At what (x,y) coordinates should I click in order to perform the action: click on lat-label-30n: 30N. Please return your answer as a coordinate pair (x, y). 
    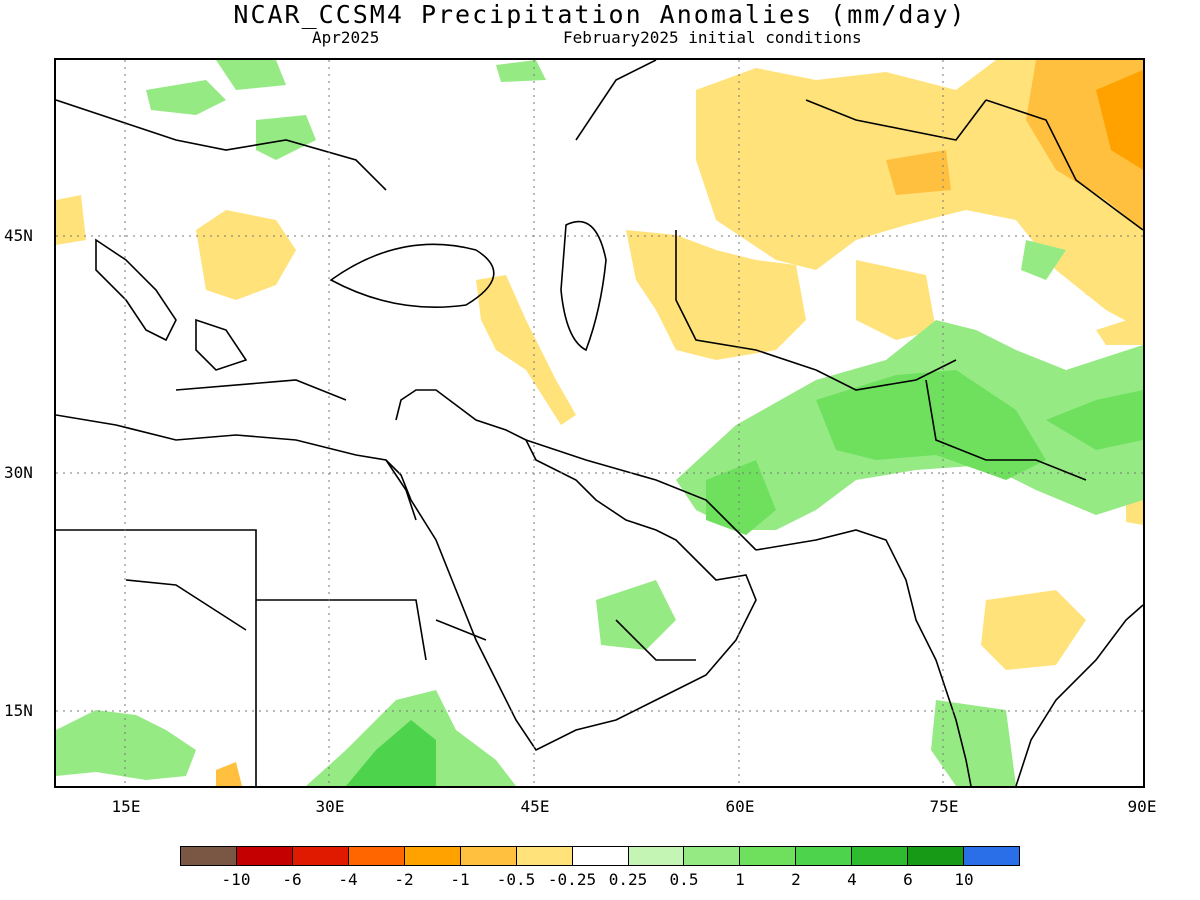
    Looking at the image, I should click on (18, 472).